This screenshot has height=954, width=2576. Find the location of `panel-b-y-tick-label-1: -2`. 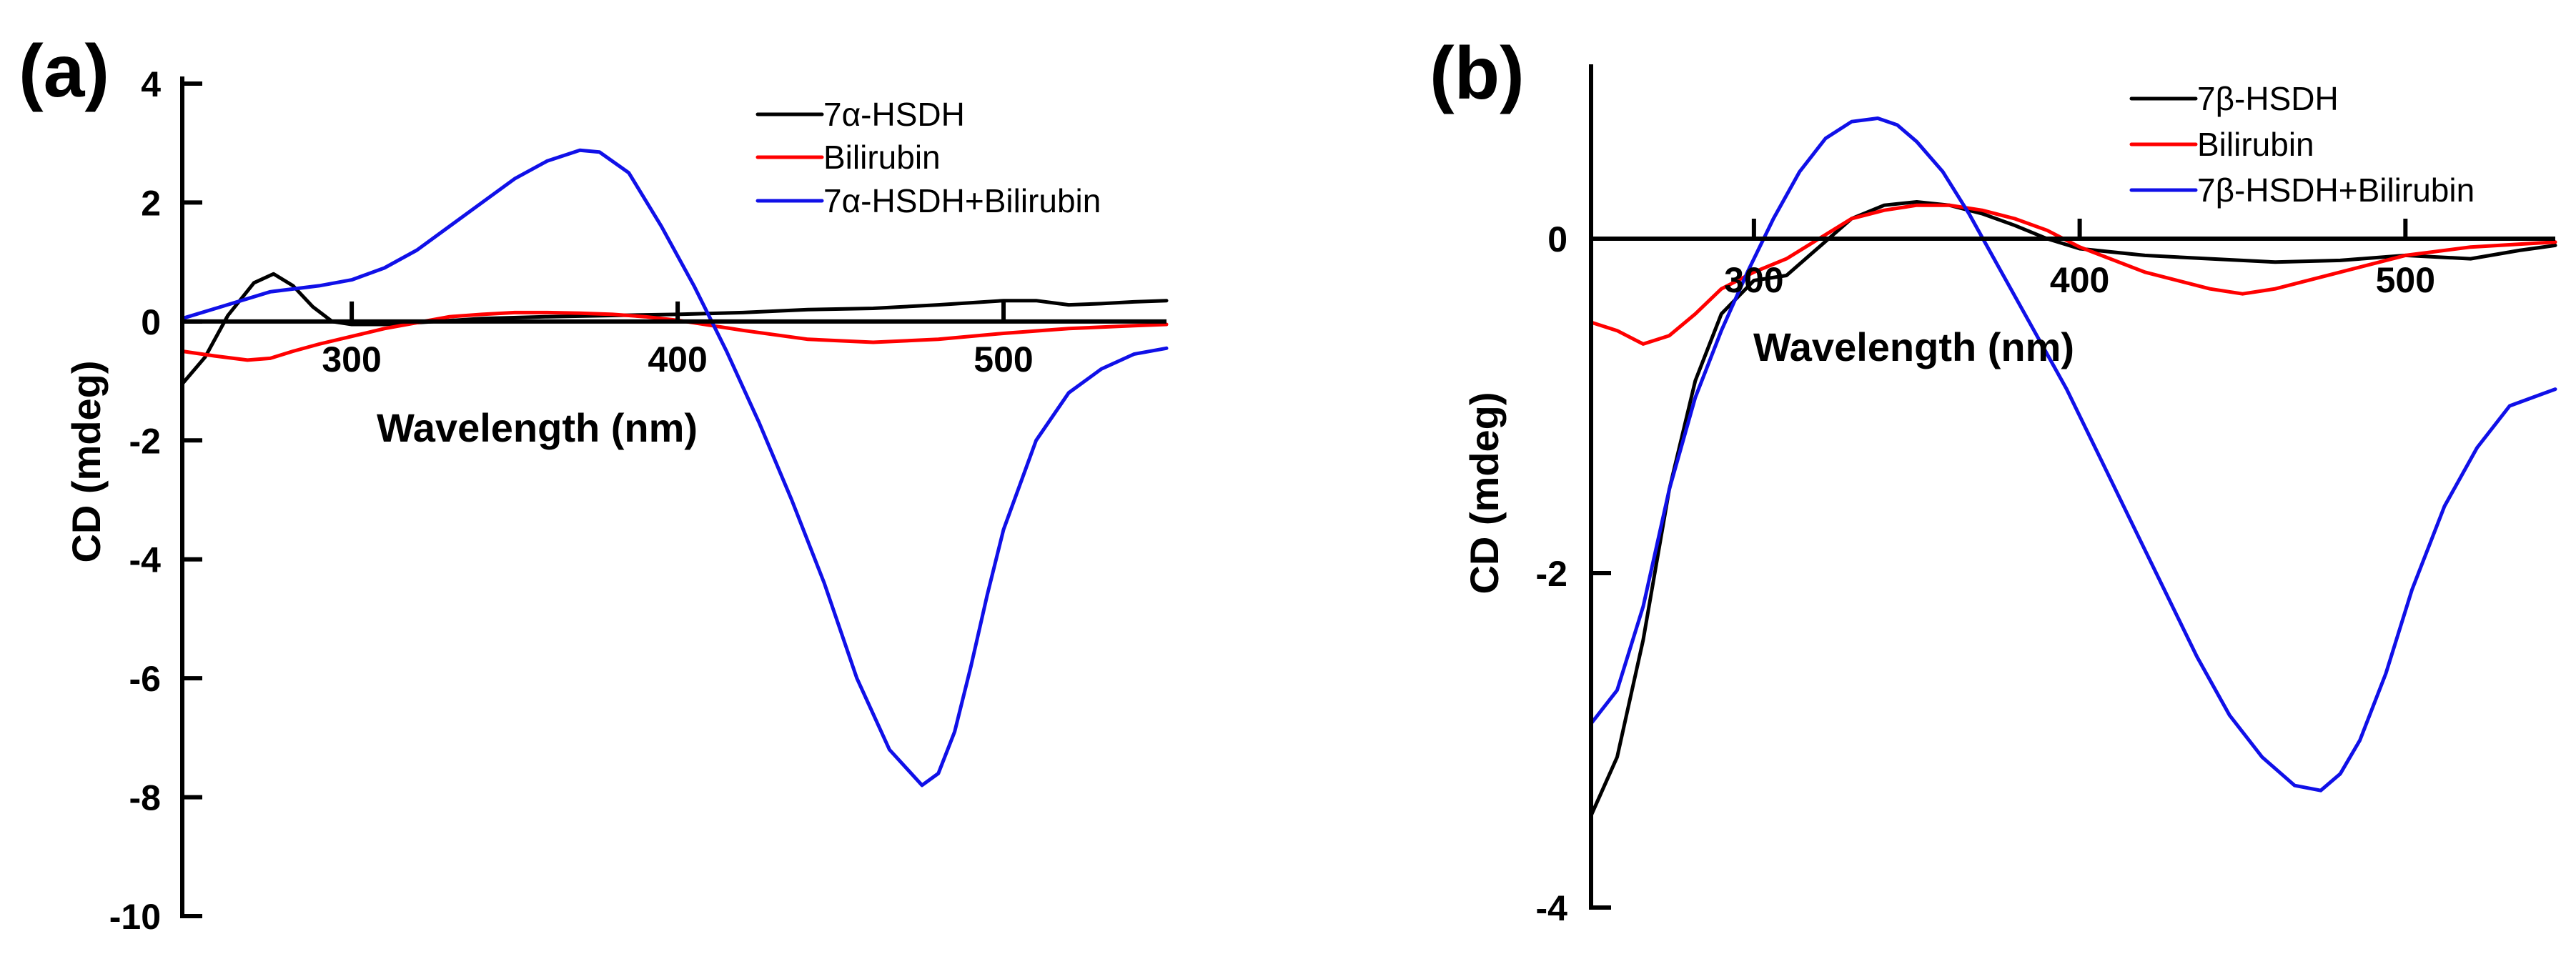

panel-b-y-tick-label-1: -2 is located at coordinates (1552, 574).